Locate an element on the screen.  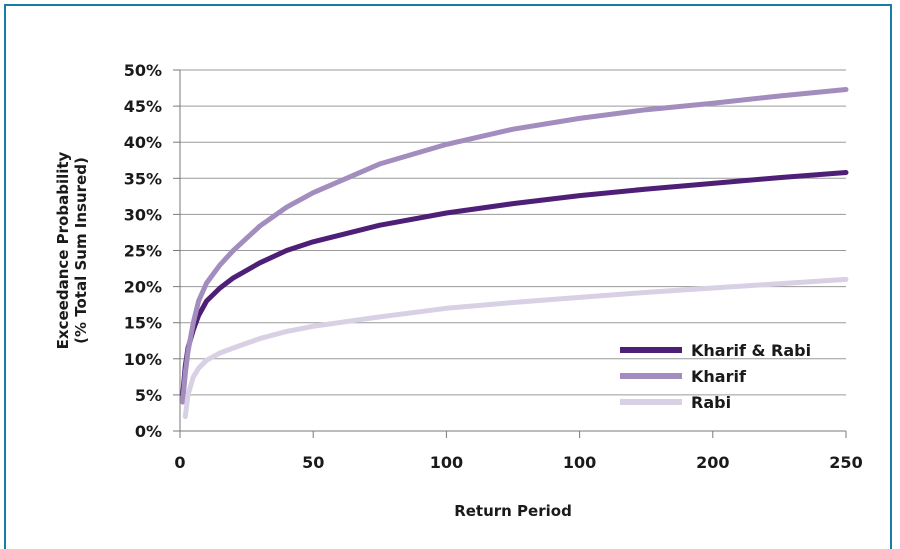
y-axis-title-line-2: (% Total Sum Insured) is located at coordinates (81, 250).